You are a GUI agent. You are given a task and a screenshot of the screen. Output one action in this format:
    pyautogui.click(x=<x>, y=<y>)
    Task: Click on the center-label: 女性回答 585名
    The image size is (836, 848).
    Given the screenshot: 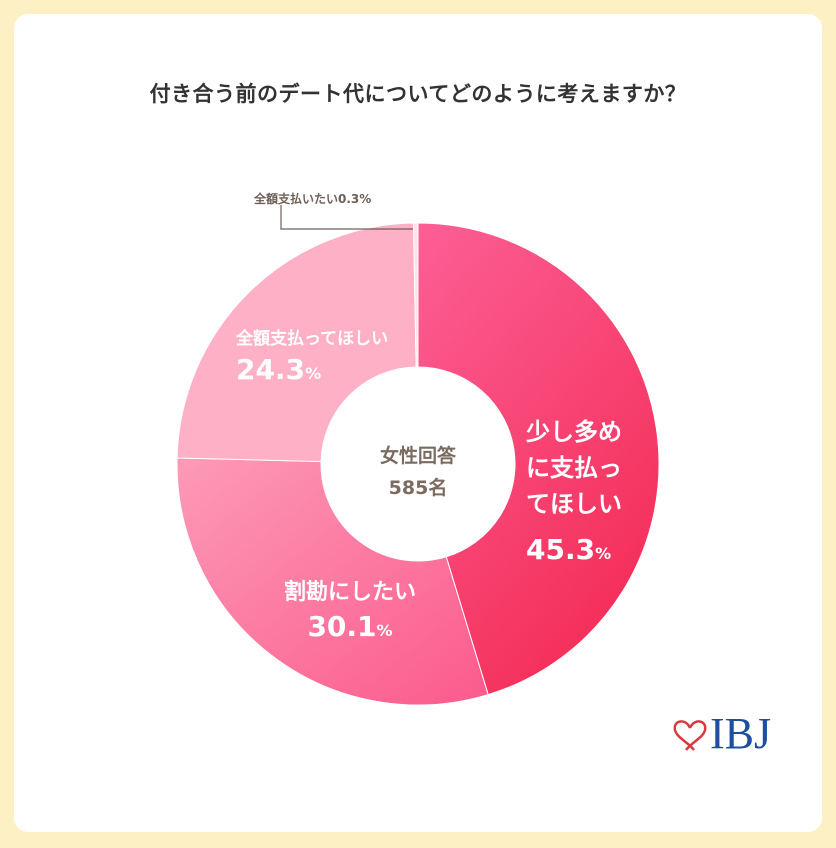 What is the action you would take?
    pyautogui.click(x=417, y=472)
    